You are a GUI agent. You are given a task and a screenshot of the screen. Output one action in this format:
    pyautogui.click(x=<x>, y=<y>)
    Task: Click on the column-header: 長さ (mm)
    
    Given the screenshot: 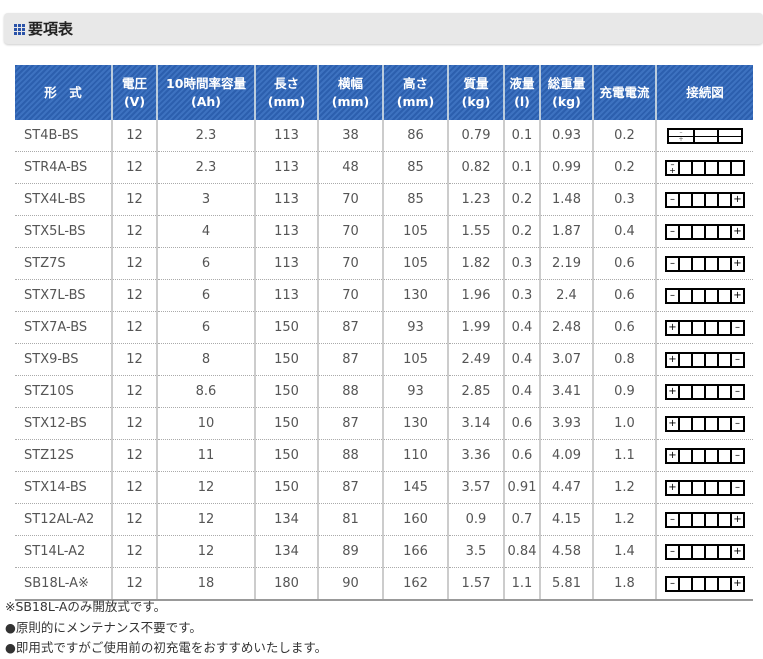 What is the action you would take?
    pyautogui.click(x=286, y=92)
    